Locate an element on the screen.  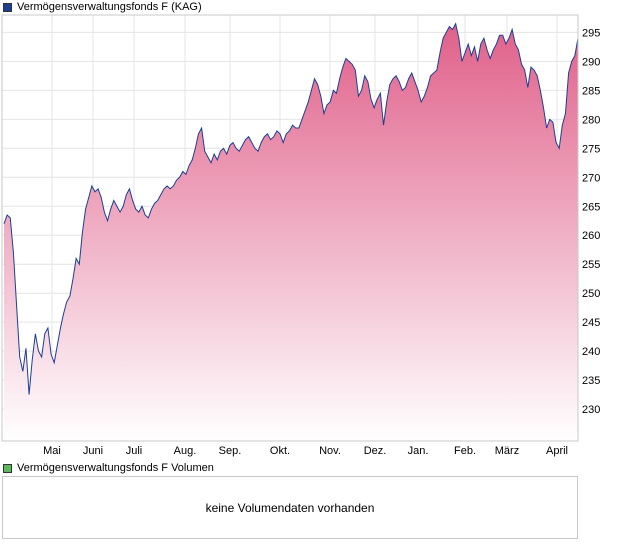
x-tick-label: März is located at coordinates (507, 451).